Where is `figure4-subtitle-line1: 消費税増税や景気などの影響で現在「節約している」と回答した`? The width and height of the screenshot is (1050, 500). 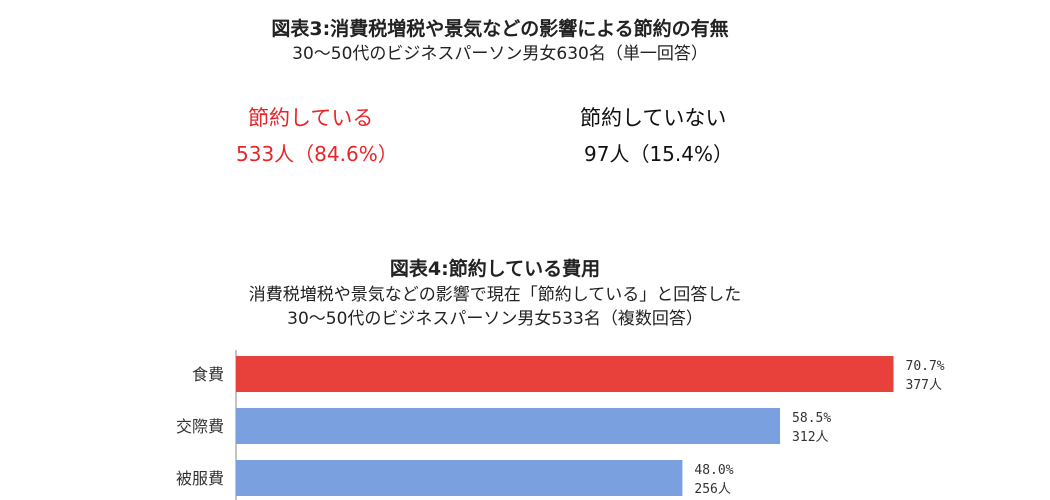 figure4-subtitle-line1: 消費税増税や景気などの影響で現在「節約している」と回答した is located at coordinates (495, 295).